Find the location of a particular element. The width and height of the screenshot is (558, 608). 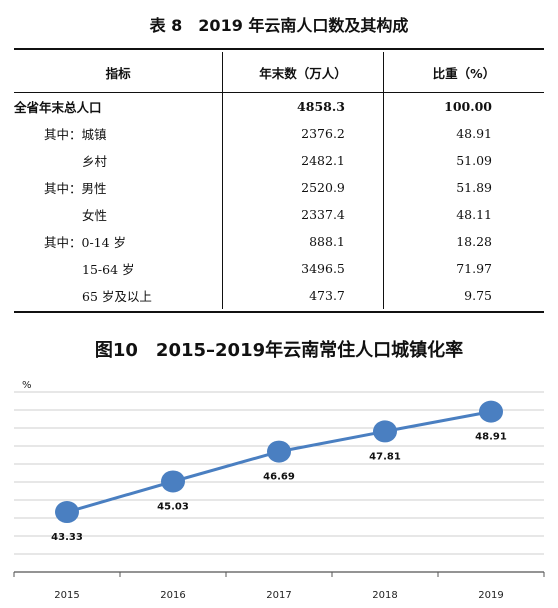

row-year-end-value: 2520.9 is located at coordinates (303, 187).